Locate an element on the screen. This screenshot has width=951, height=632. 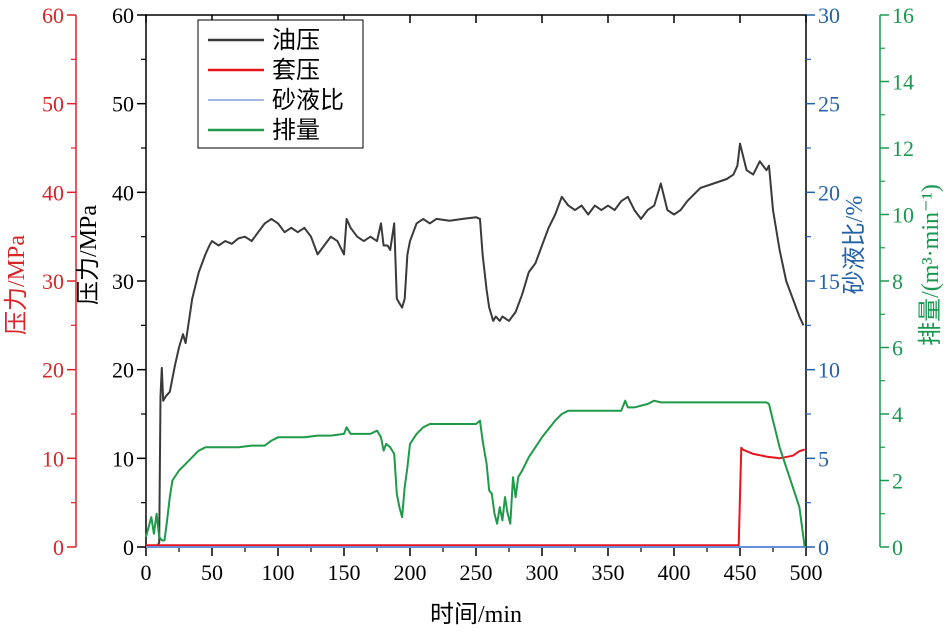
y-axis-flow_rate: 0 2 4 6 8 10 12 14 16 is located at coordinates (896, 281).